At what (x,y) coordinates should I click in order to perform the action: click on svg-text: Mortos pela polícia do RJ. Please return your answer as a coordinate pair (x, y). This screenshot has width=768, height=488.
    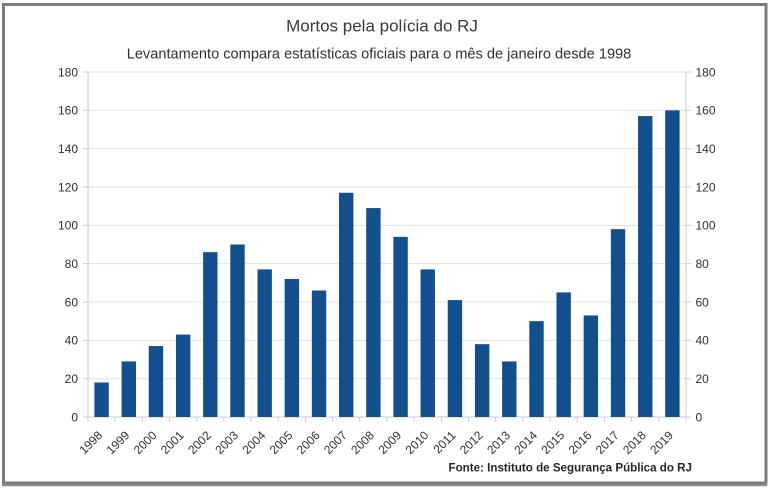
    Looking at the image, I should click on (382, 26).